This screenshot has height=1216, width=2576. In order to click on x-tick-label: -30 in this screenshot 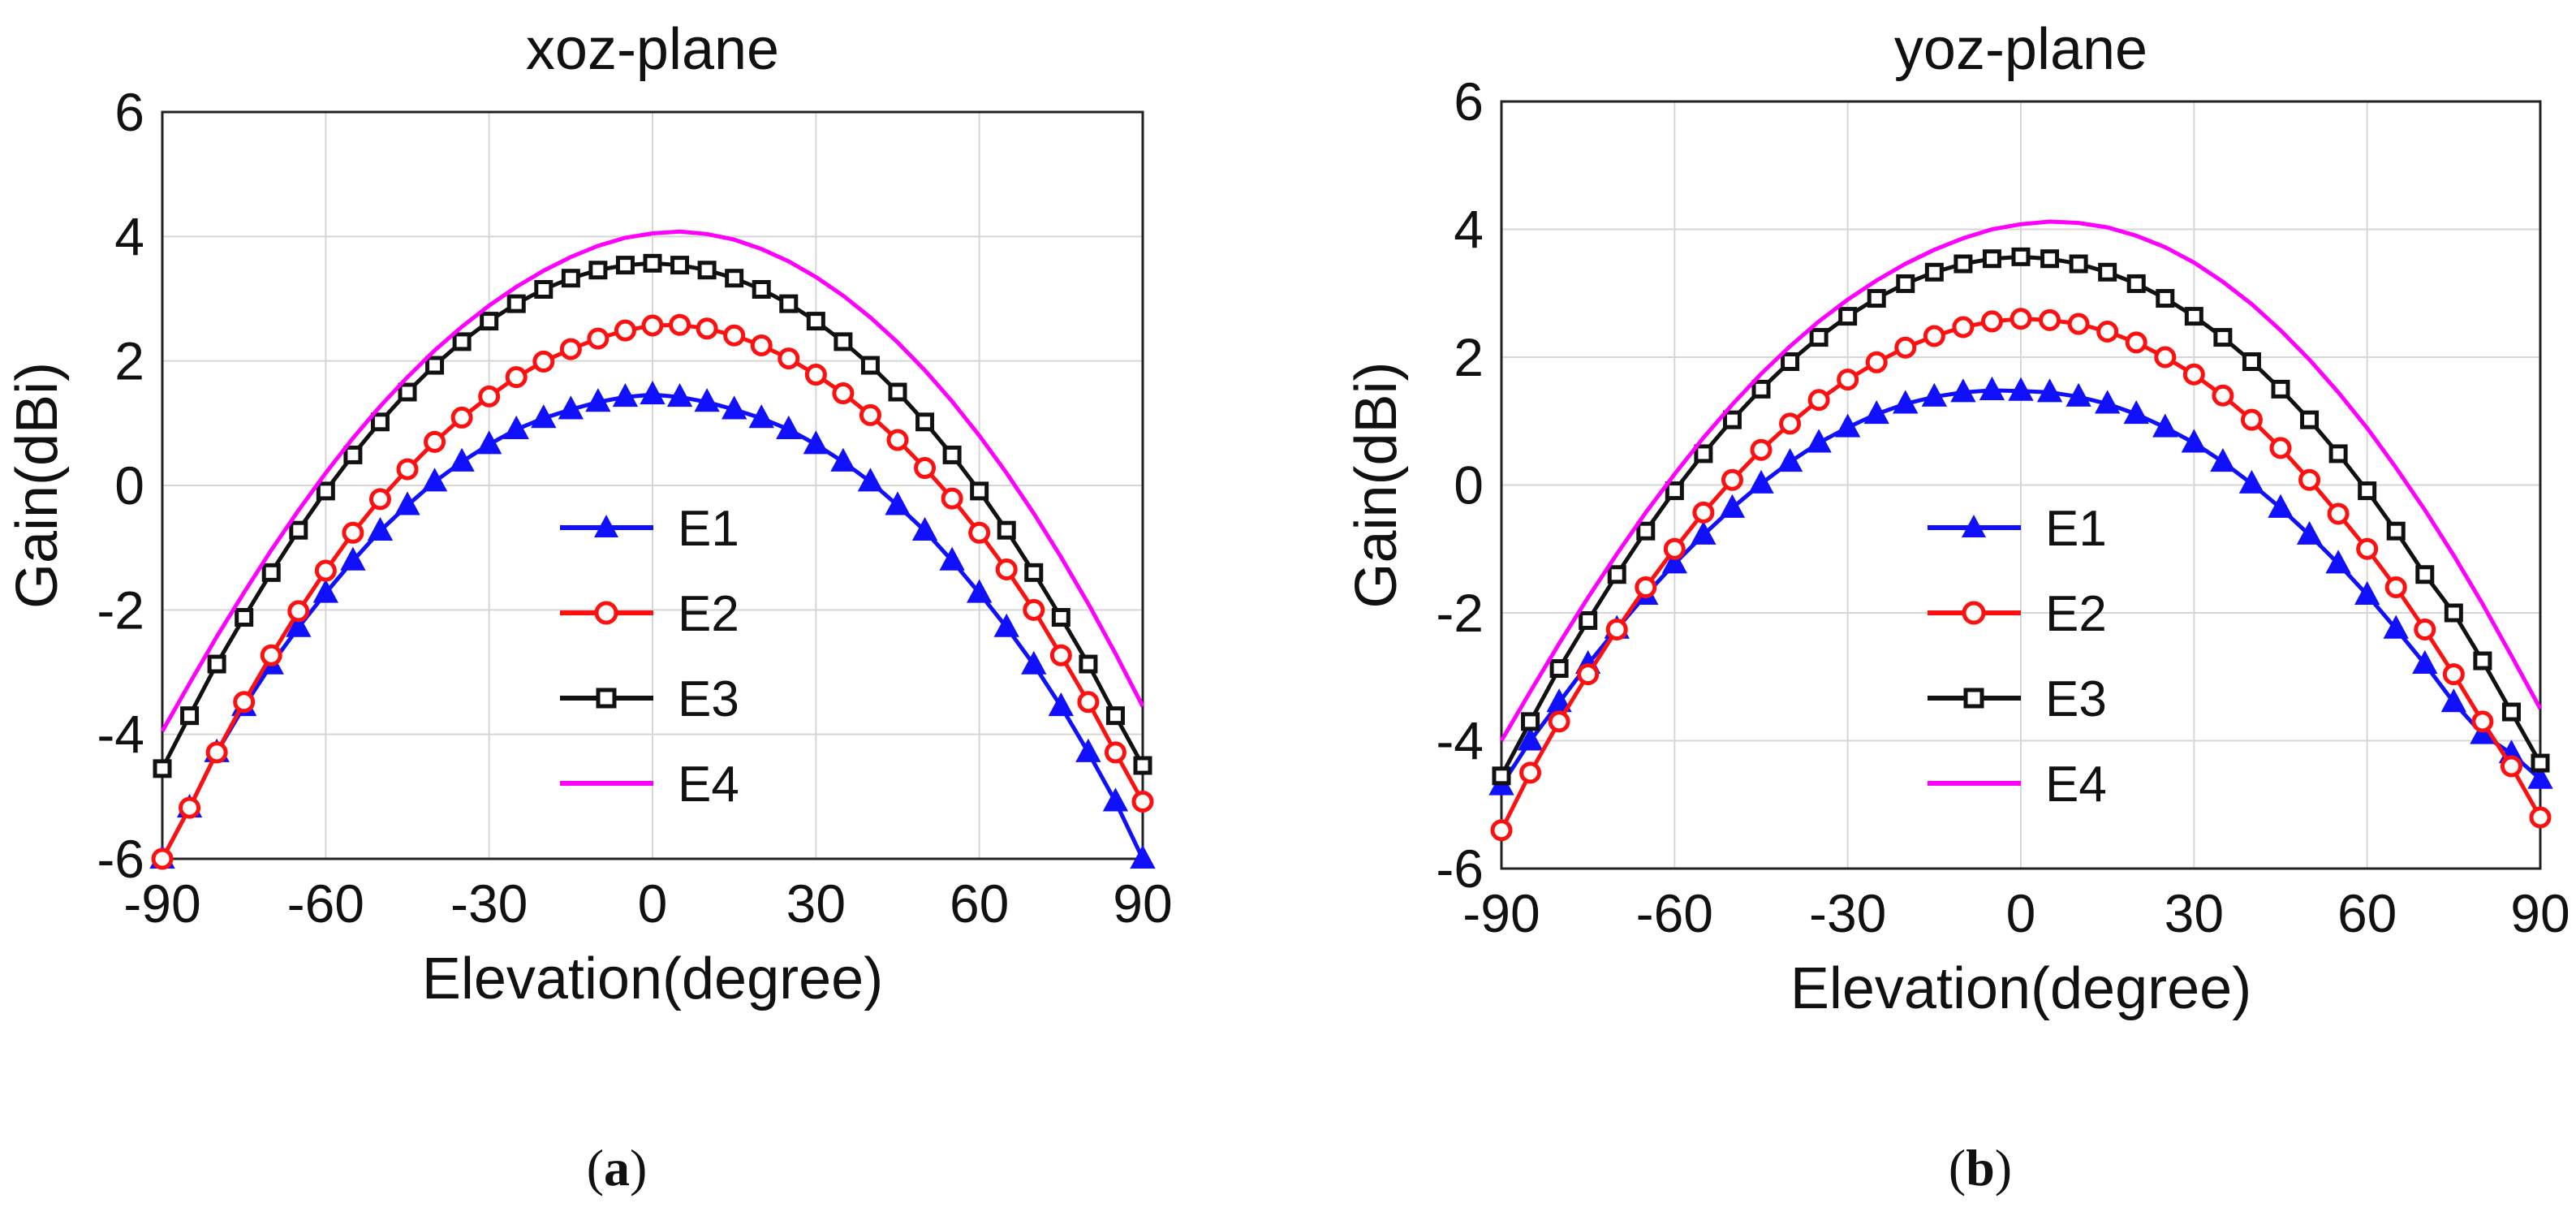, I will do `click(1848, 913)`.